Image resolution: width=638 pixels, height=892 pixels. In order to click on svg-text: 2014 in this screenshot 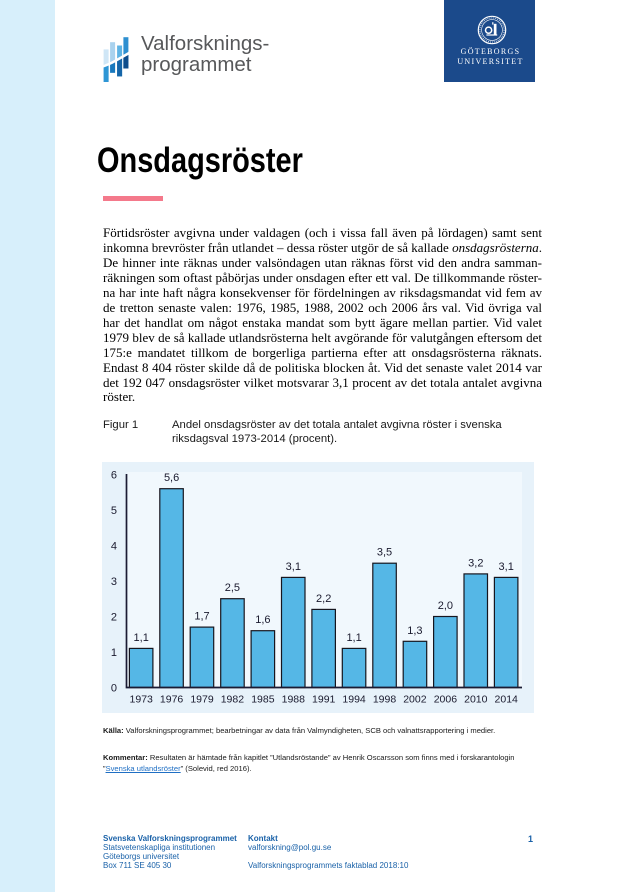, I will do `click(507, 700)`.